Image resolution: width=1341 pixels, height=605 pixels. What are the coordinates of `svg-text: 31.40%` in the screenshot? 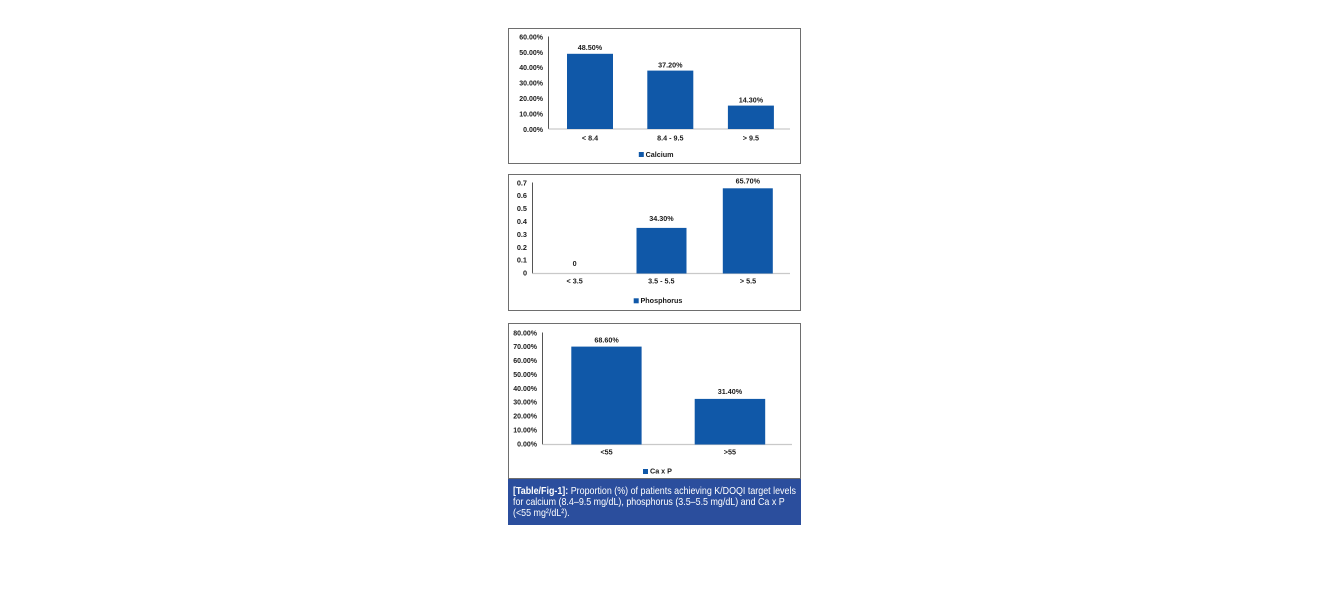 It's located at (730, 391).